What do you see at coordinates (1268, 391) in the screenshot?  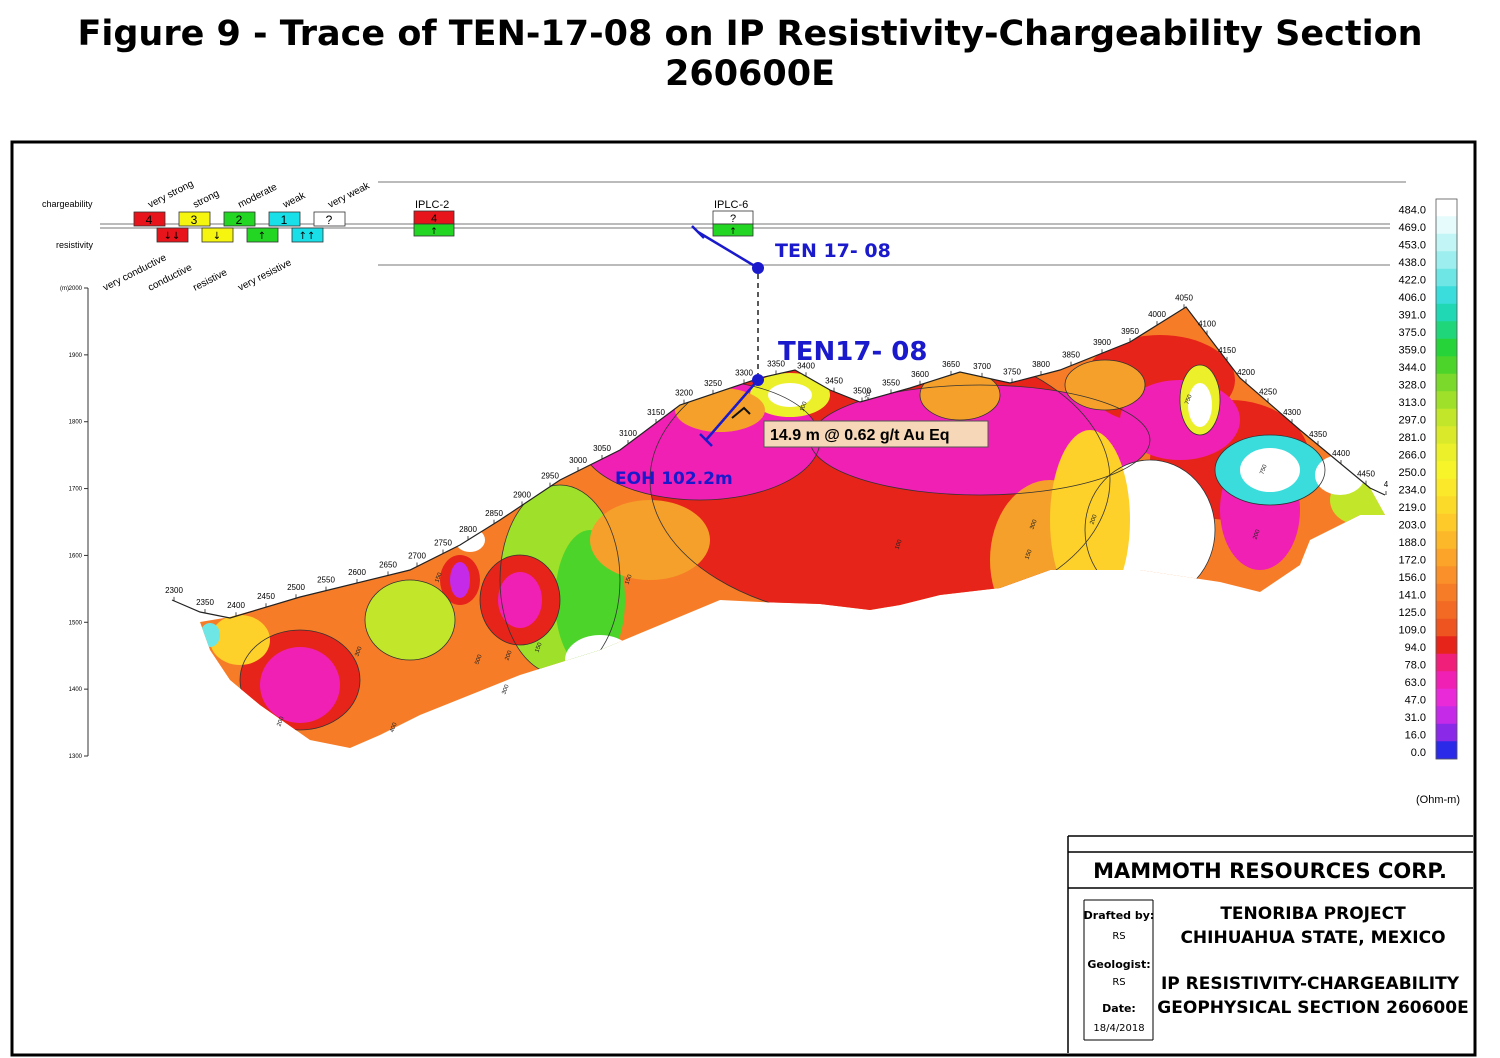 I see `station-label: 4250` at bounding box center [1268, 391].